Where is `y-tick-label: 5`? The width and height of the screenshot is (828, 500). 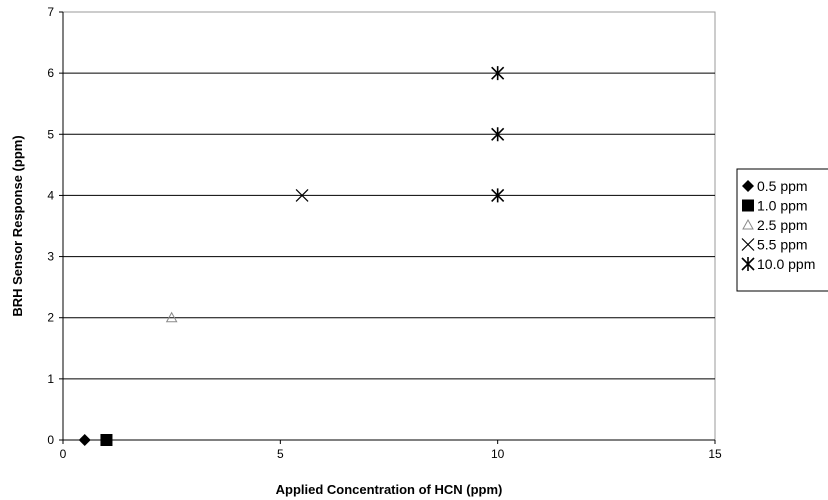 y-tick-label: 5 is located at coordinates (50, 134).